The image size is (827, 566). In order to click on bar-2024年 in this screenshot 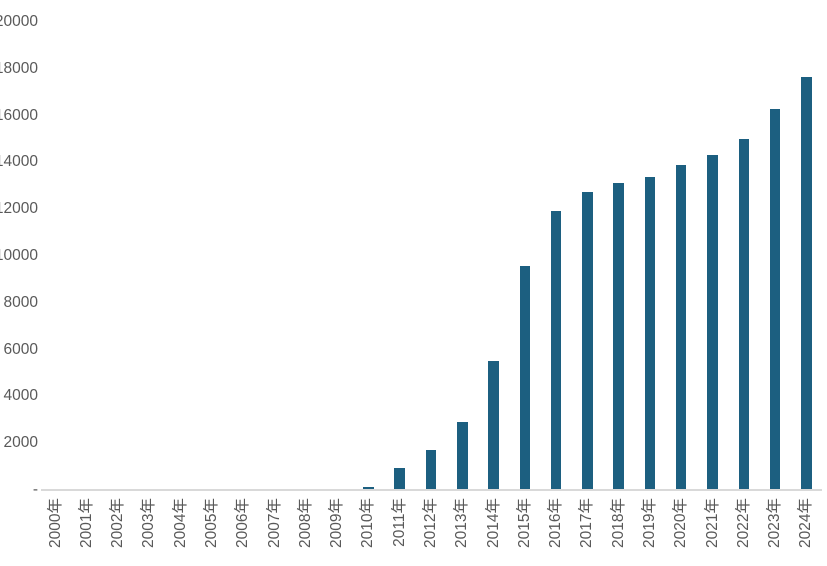, I will do `click(806, 283)`.